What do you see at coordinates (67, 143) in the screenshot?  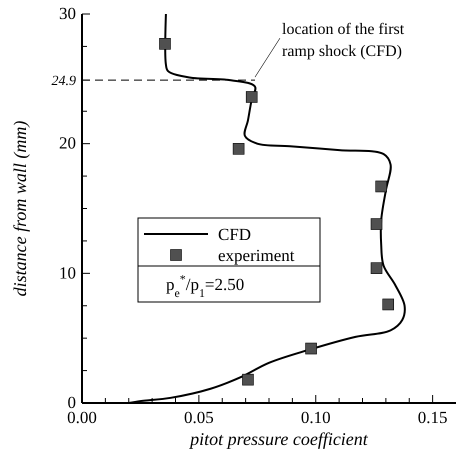 I see `y-tick-label: 20` at bounding box center [67, 143].